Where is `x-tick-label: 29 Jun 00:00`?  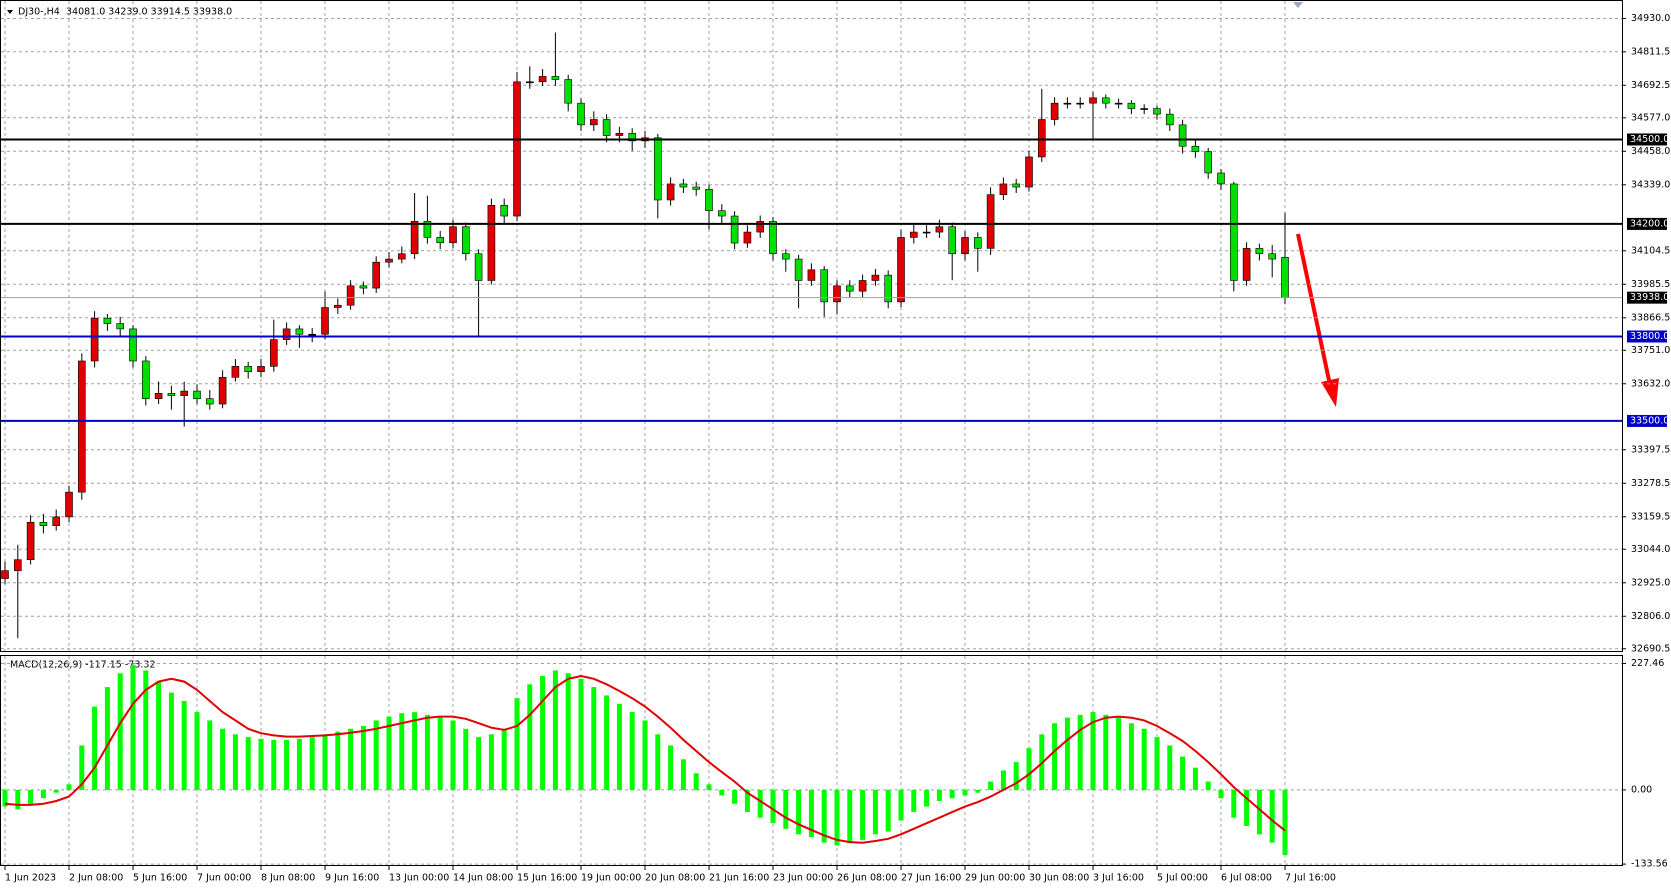 x-tick-label: 29 Jun 00:00 is located at coordinates (995, 878).